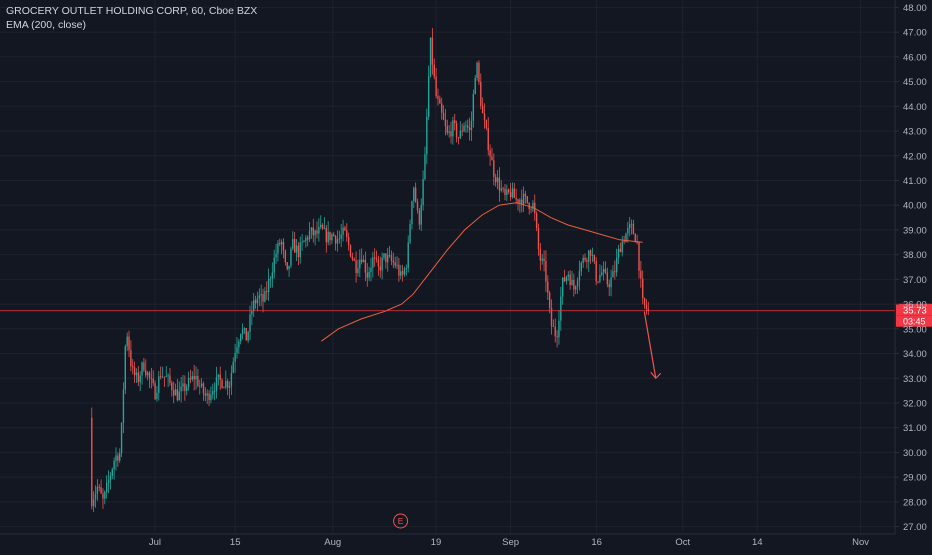 This screenshot has width=932, height=555. I want to click on time-tick-label: 14, so click(757, 542).